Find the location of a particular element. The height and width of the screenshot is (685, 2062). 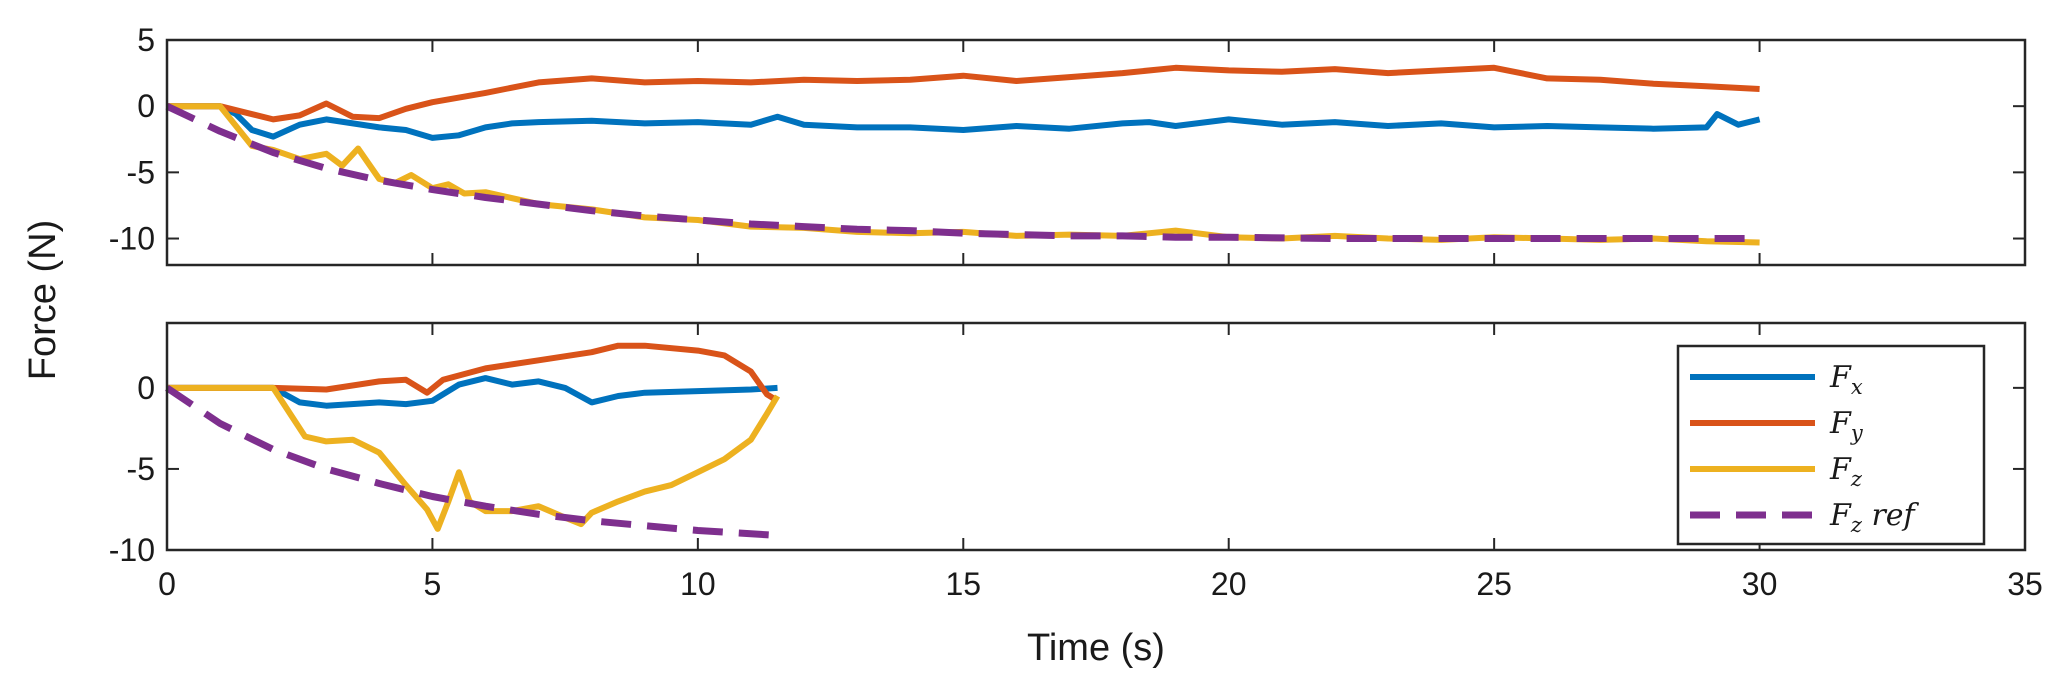

legend-label-fz: Fz is located at coordinates (1846, 471).